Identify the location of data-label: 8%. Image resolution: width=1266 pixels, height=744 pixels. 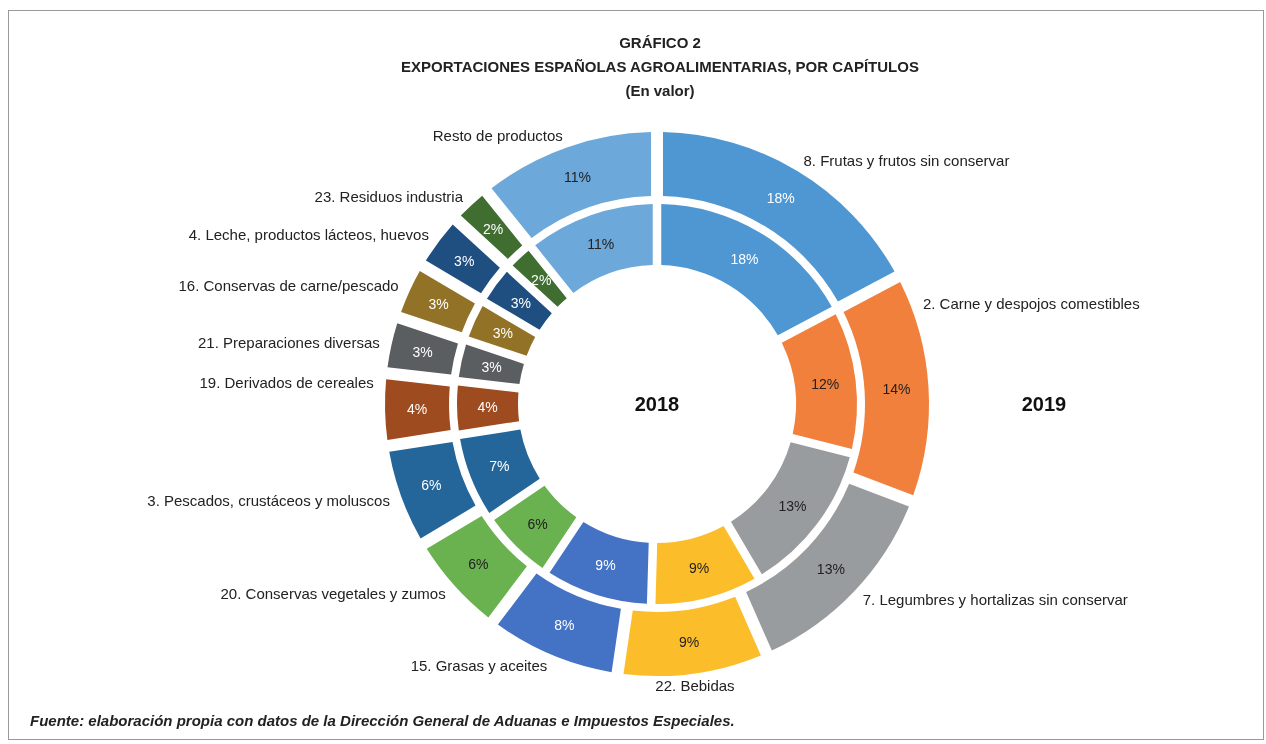
(564, 625).